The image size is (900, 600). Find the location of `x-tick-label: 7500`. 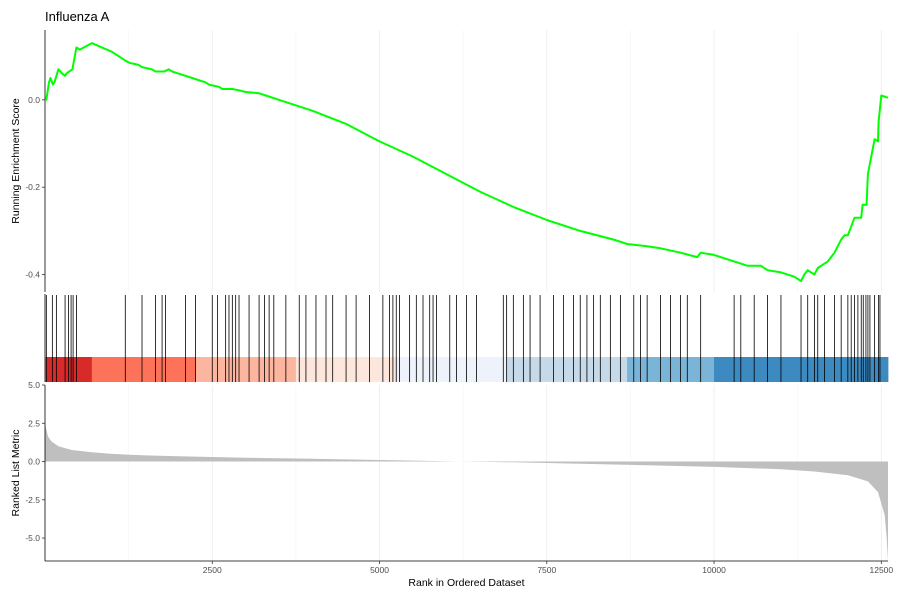

x-tick-label: 7500 is located at coordinates (546, 570).